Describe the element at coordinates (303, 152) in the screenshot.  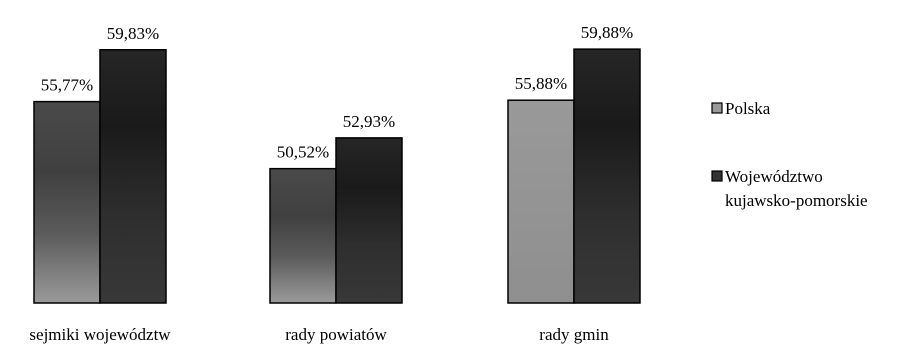
I see `value-label-polska-1: 50,52%` at that location.